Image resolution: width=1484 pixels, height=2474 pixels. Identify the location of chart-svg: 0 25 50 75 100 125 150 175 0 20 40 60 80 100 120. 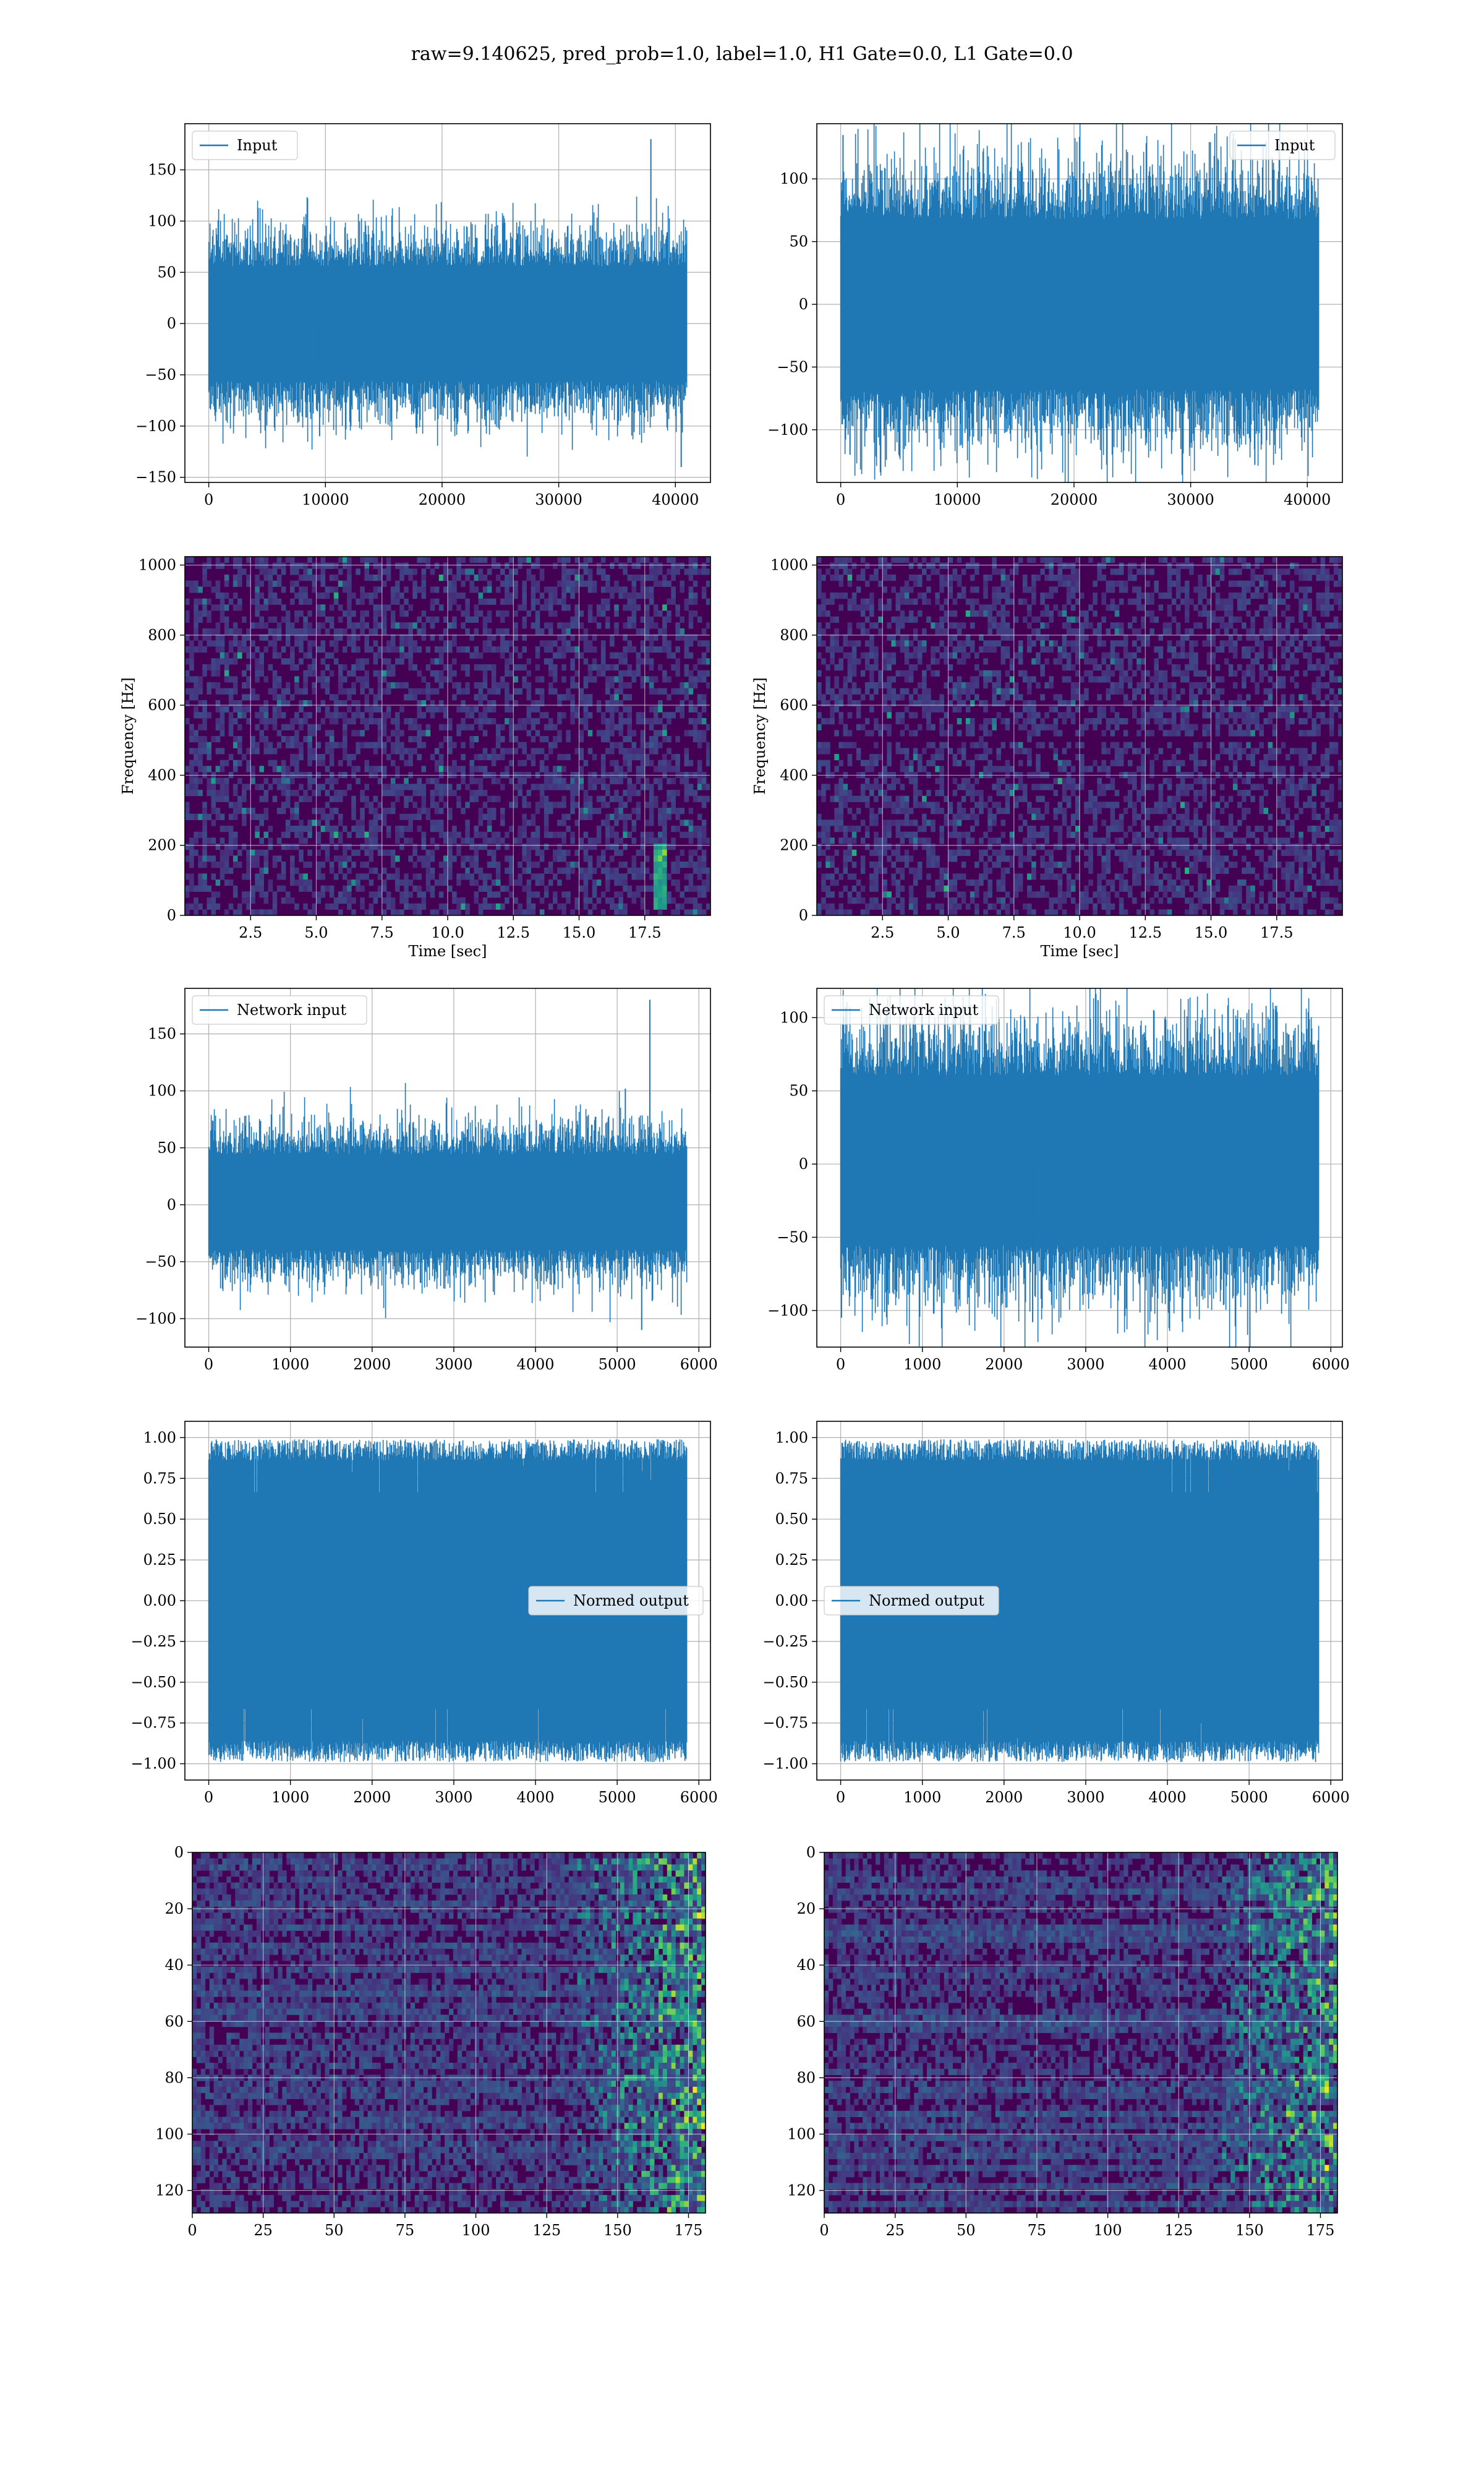
(1062, 2041).